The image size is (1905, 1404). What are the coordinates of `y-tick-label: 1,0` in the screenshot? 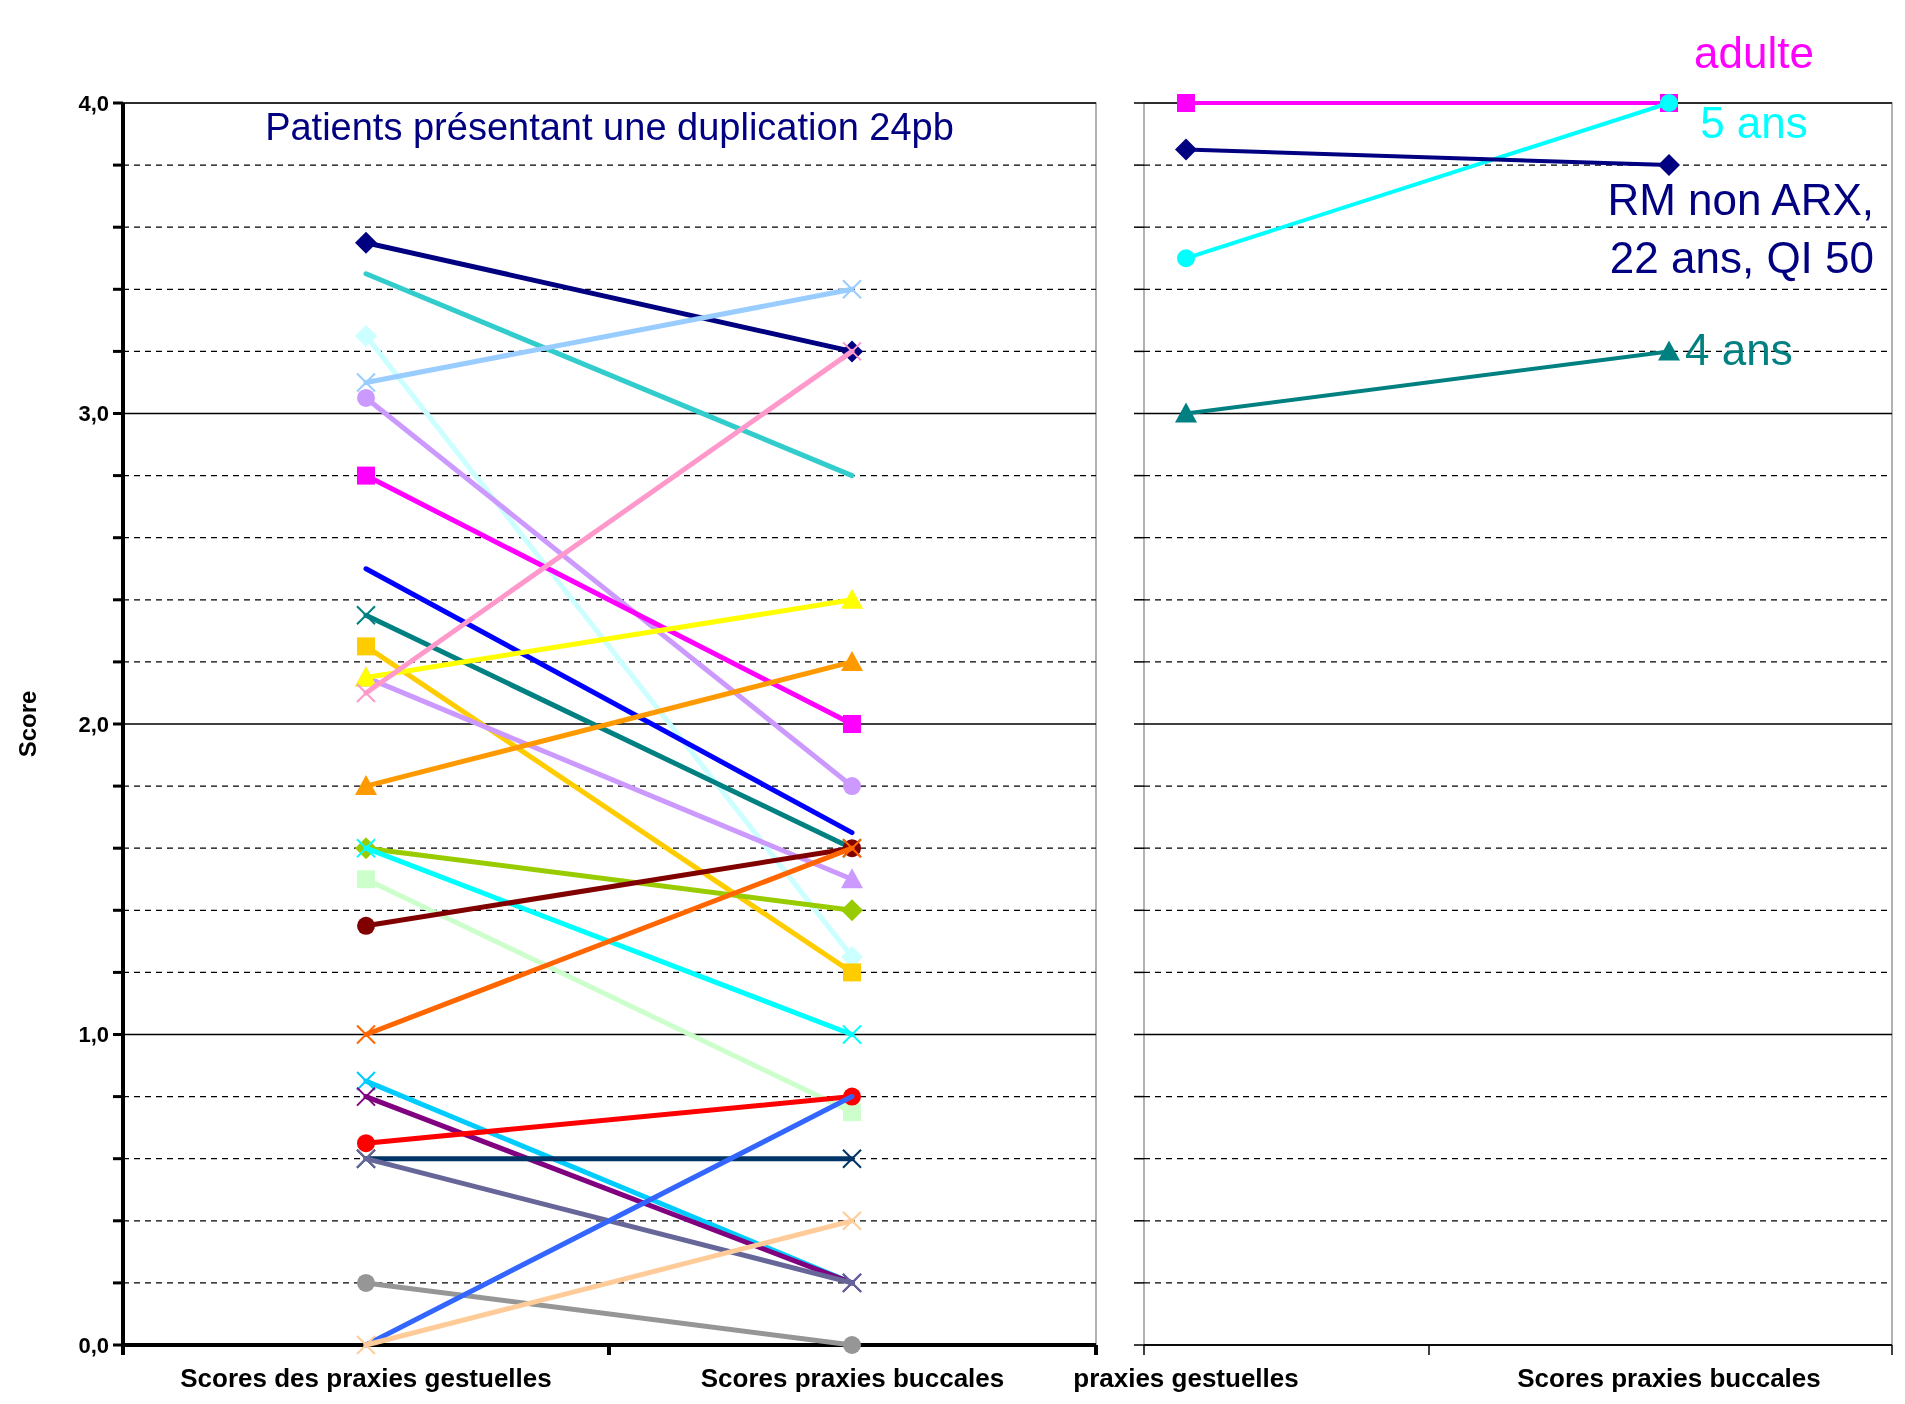 It's located at (93, 1034).